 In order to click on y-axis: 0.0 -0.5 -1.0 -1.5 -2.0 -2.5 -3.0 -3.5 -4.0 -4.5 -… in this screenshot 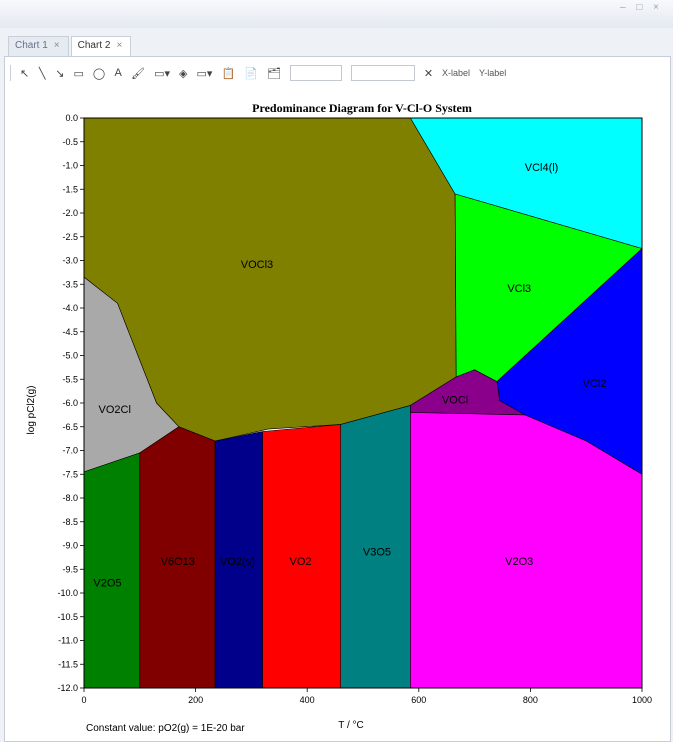, I will do `click(70, 403)`.